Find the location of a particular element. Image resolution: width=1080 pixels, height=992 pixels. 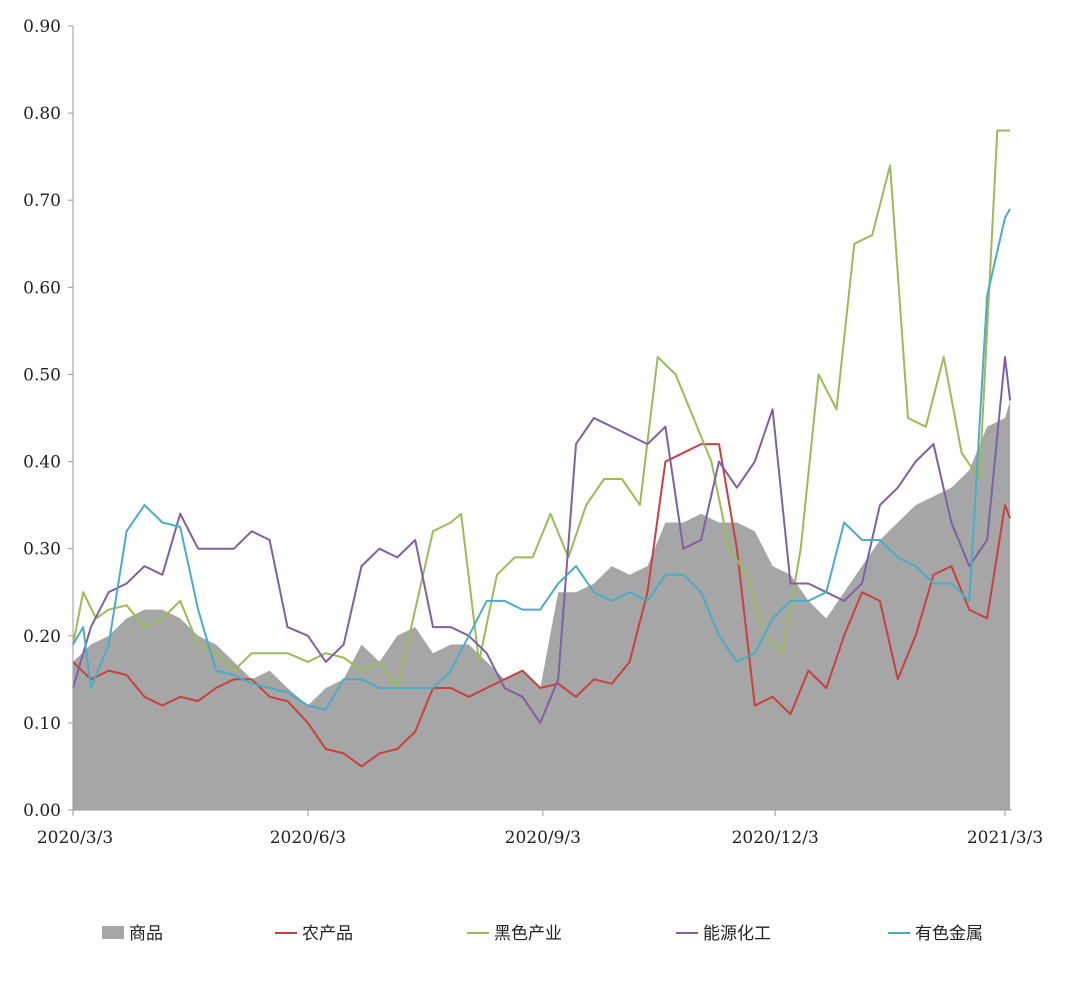

legend-item: 黑色产业 is located at coordinates (514, 934).